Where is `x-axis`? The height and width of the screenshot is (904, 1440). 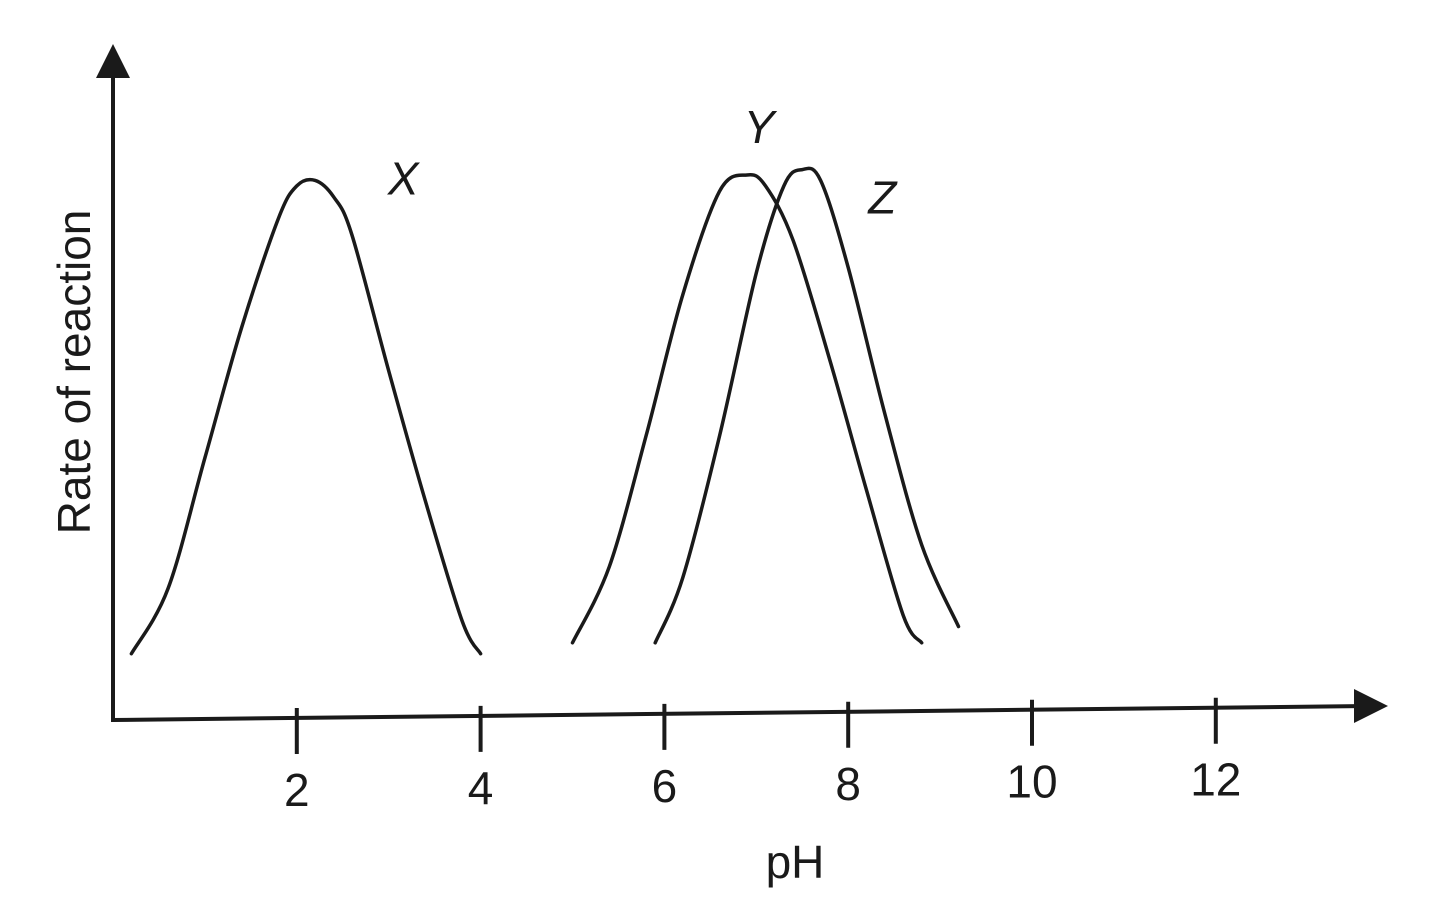
x-axis is located at coordinates (750, 706).